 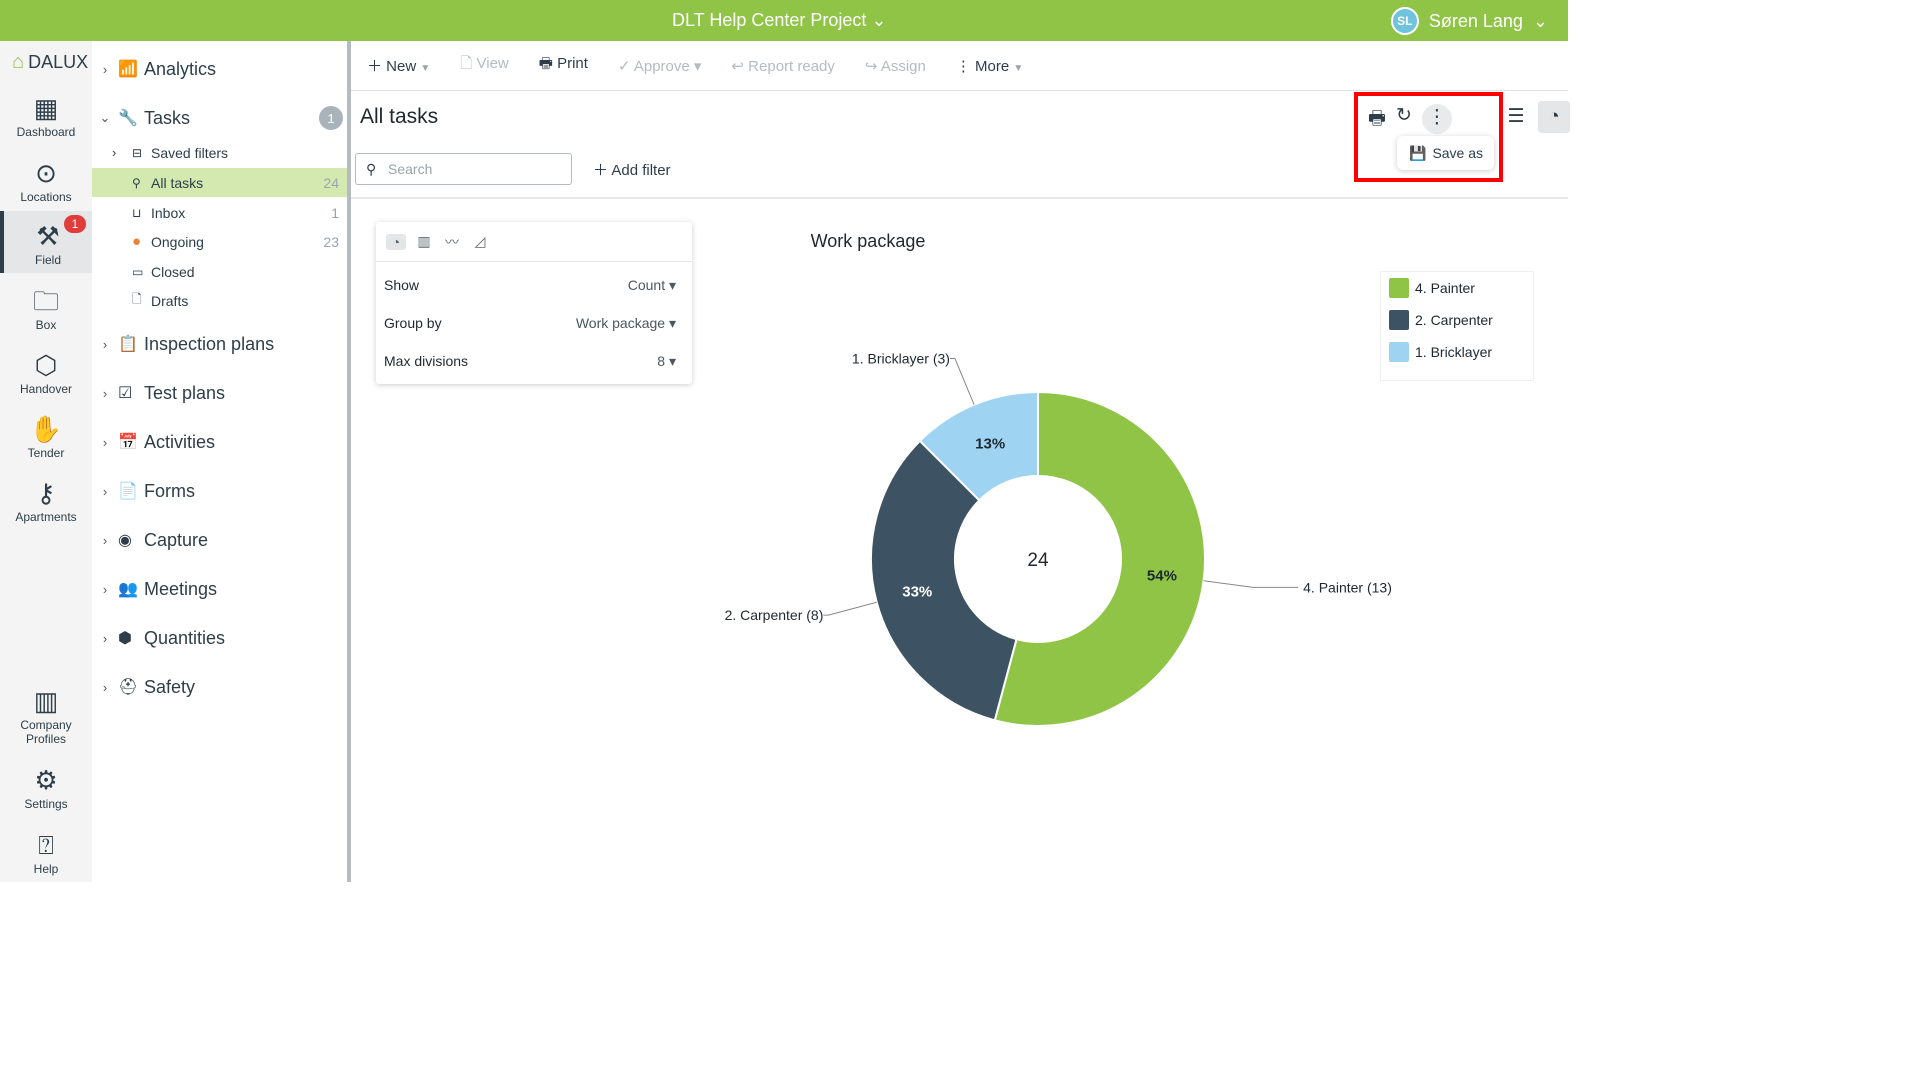 What do you see at coordinates (190, 152) in the screenshot?
I see `nav-label: Saved filters` at bounding box center [190, 152].